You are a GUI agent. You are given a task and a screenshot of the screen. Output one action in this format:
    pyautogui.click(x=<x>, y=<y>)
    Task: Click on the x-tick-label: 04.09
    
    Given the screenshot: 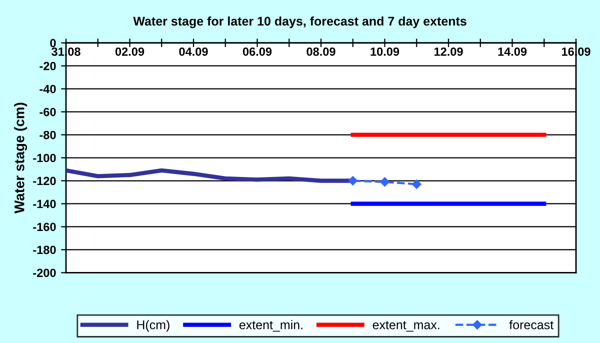 What is the action you would take?
    pyautogui.click(x=193, y=51)
    